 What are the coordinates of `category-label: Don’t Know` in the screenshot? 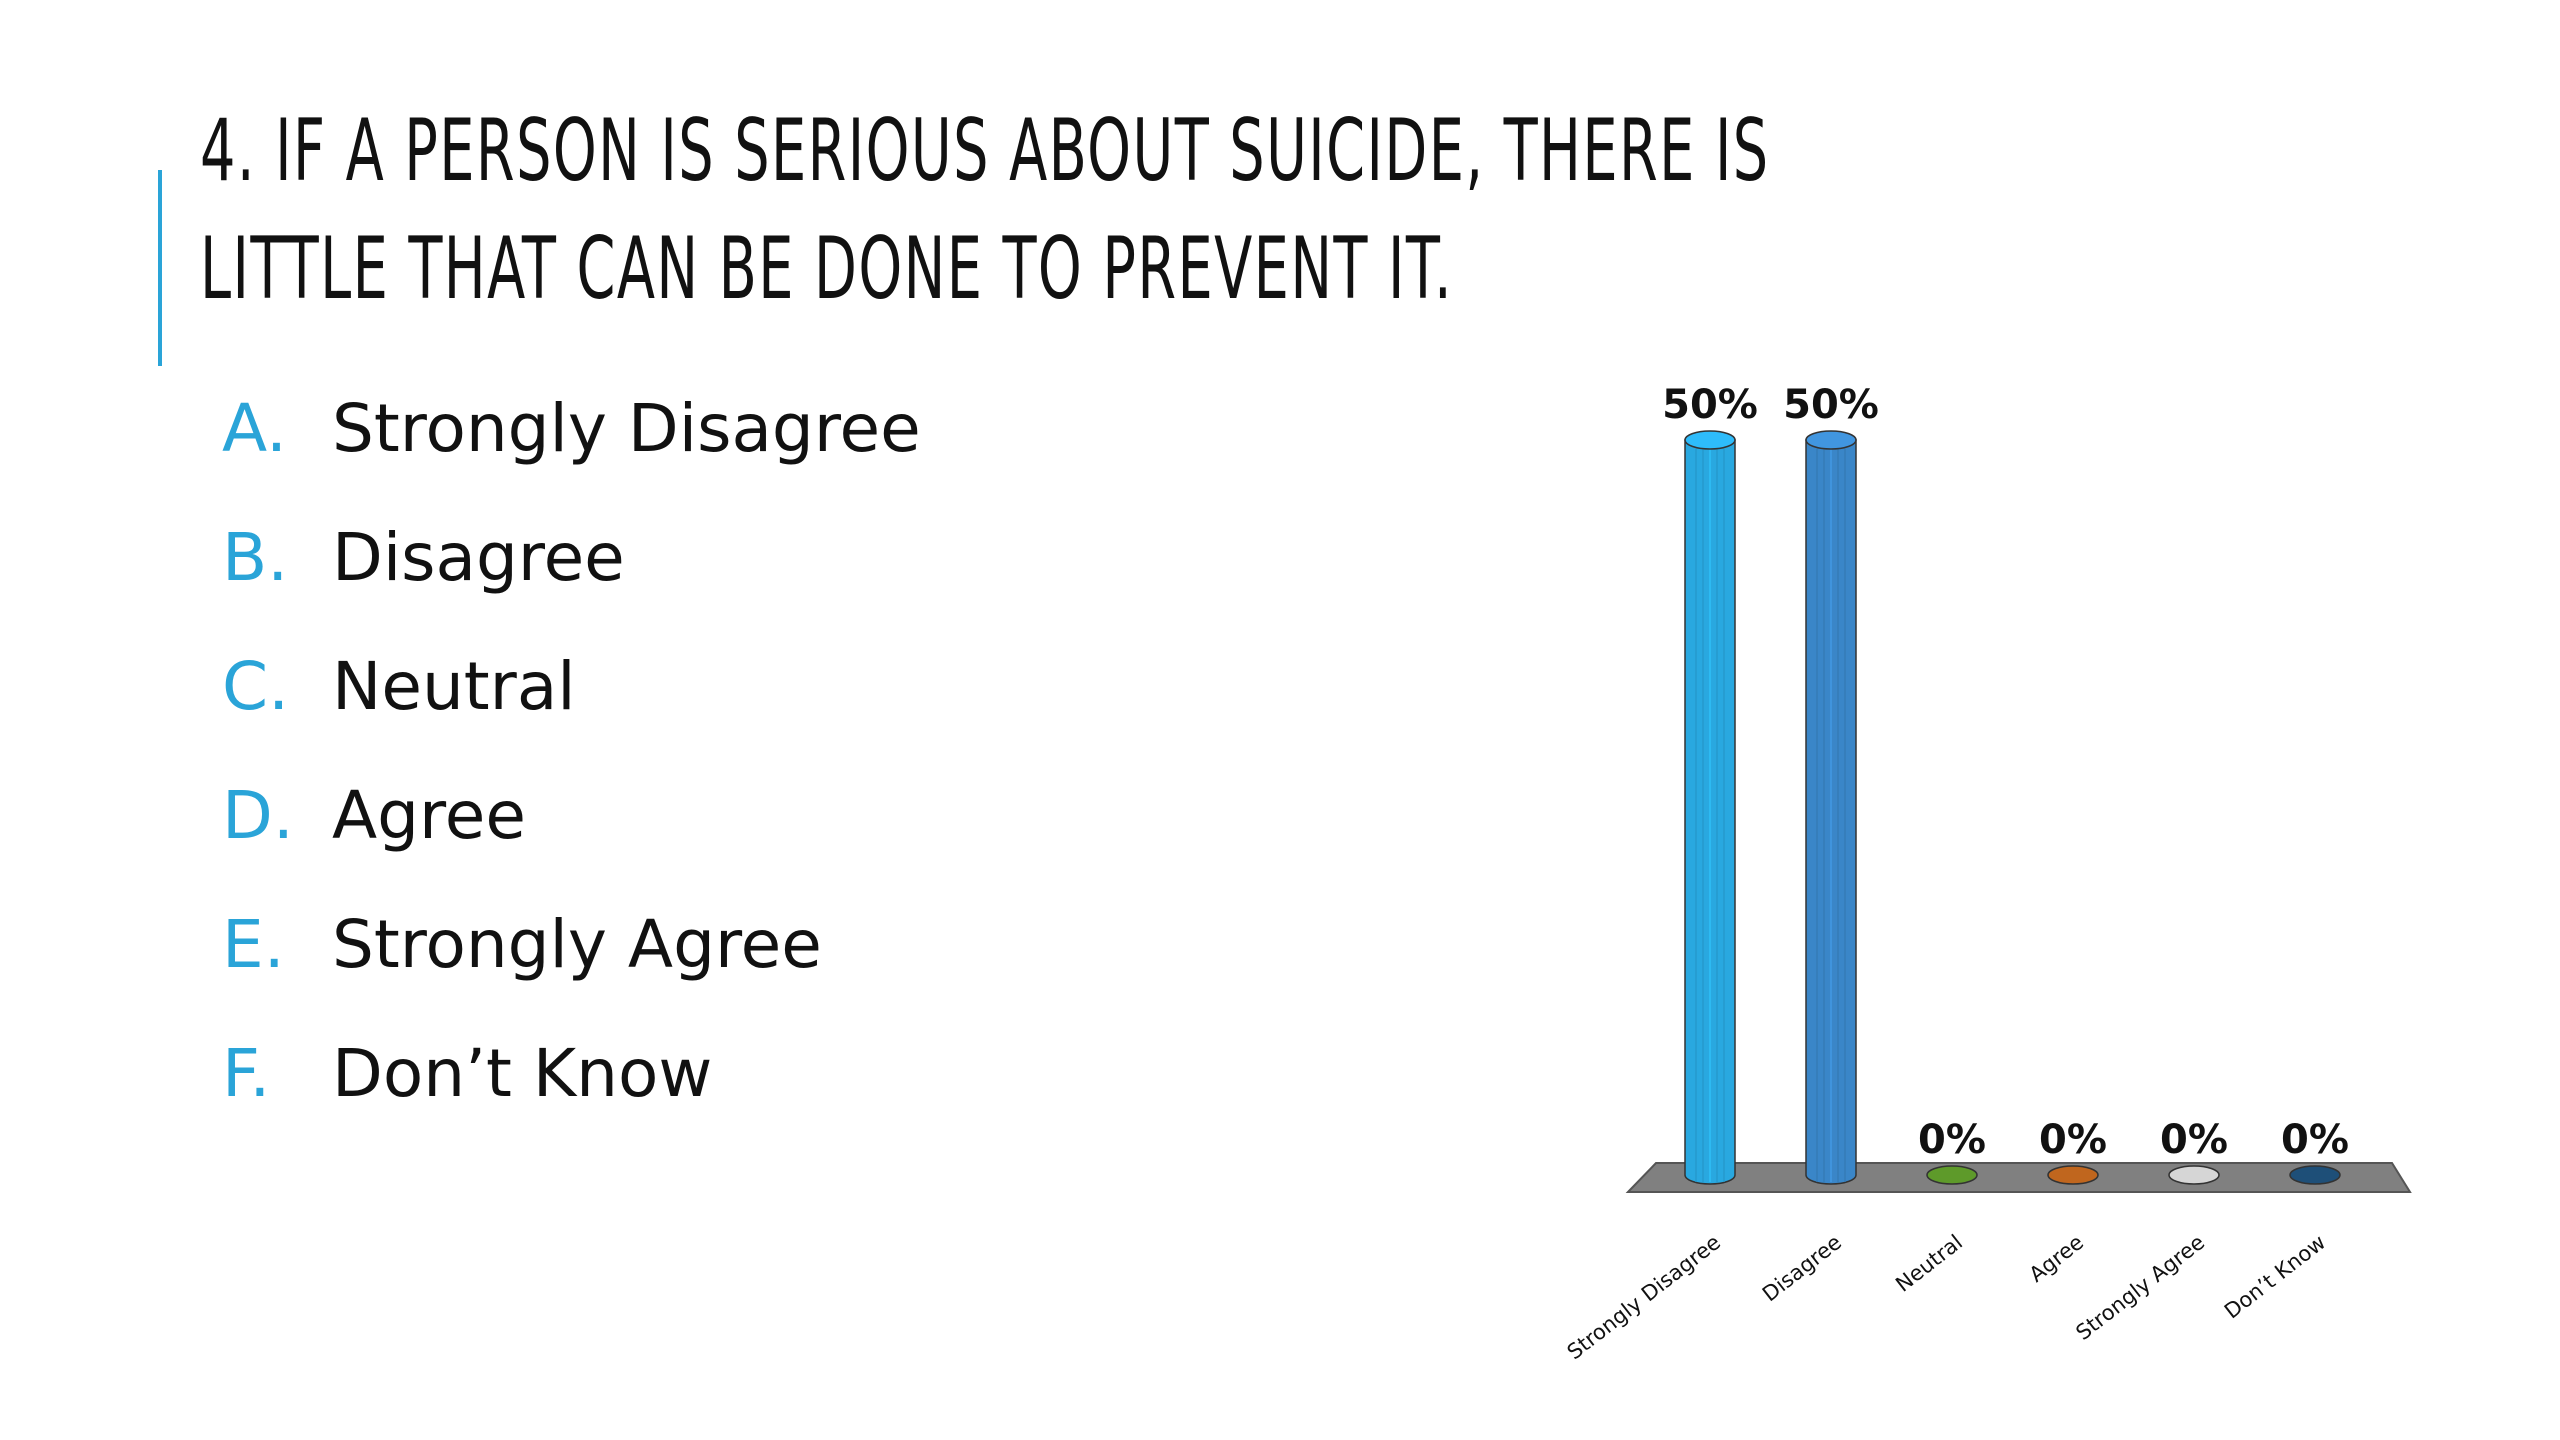 It's located at (2275, 1276).